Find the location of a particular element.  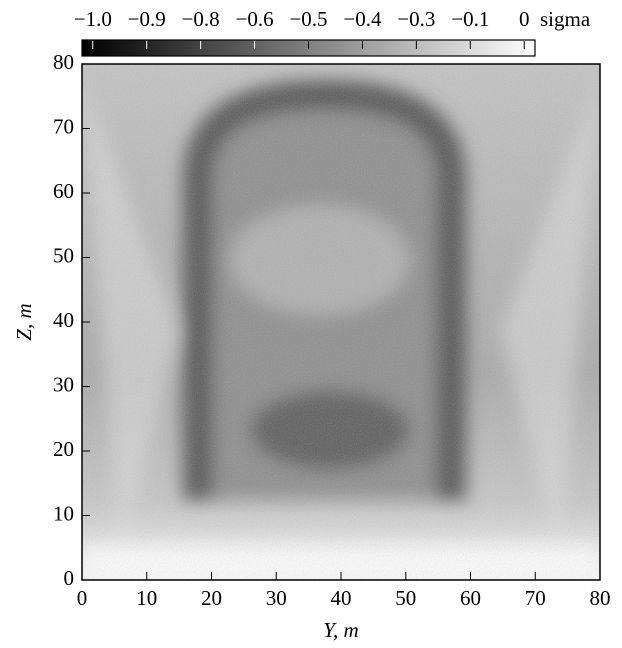

x-tick-label: 20 is located at coordinates (211, 598).